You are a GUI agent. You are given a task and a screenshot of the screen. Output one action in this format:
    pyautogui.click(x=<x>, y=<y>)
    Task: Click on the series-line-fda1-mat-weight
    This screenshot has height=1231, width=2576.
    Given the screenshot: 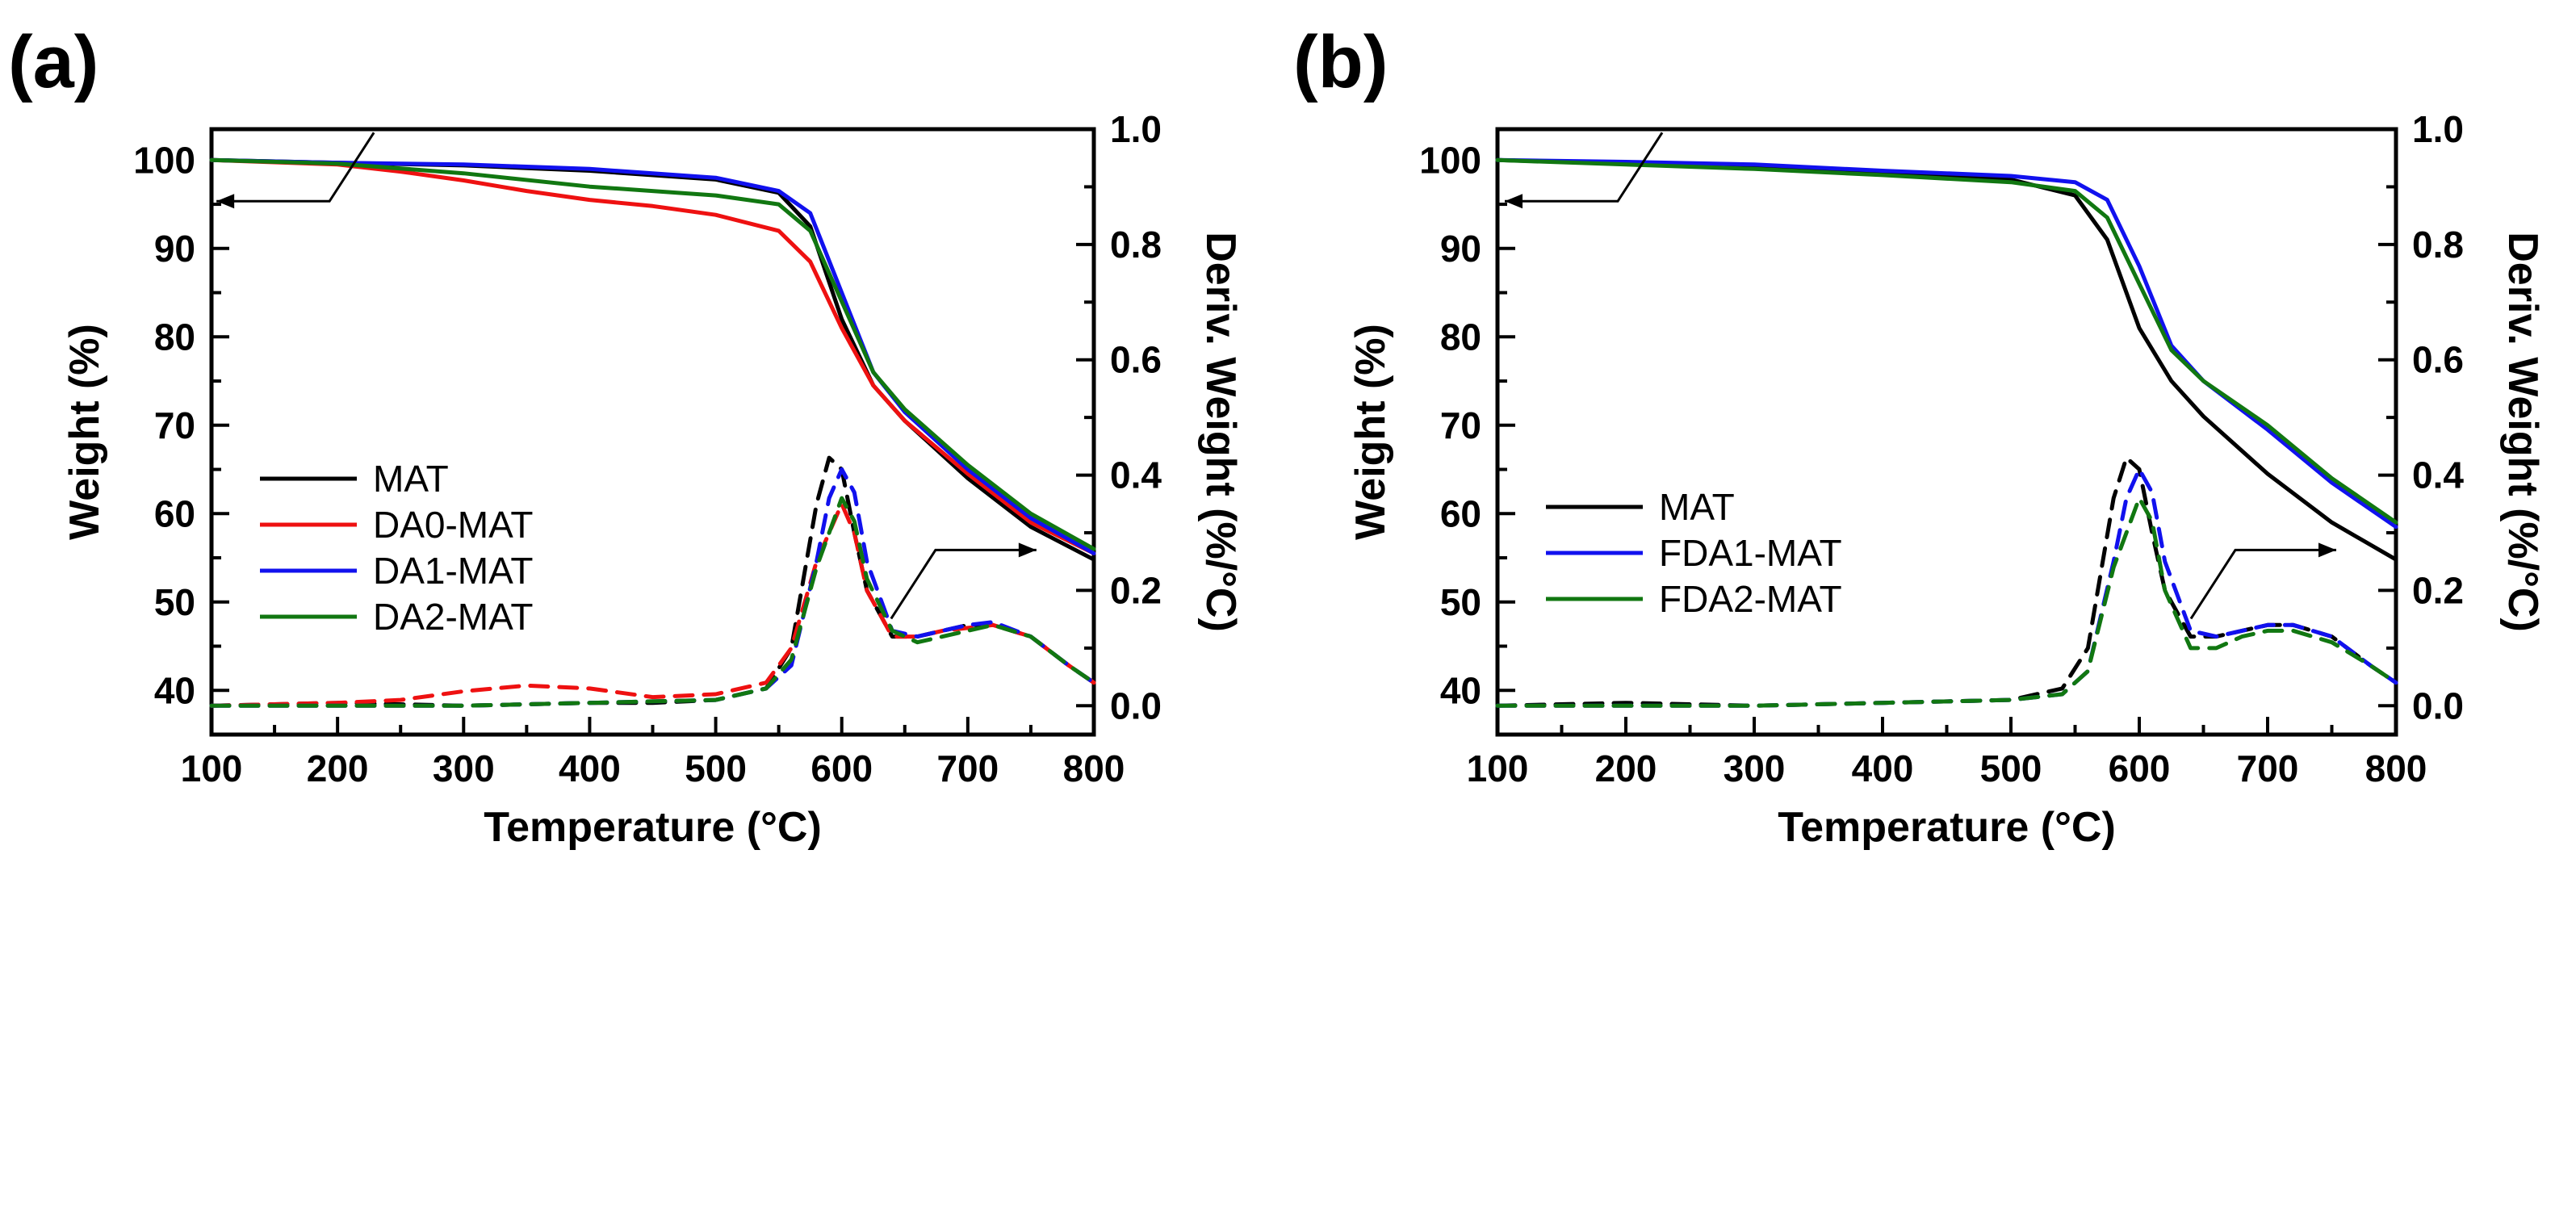 What is the action you would take?
    pyautogui.click(x=1947, y=343)
    